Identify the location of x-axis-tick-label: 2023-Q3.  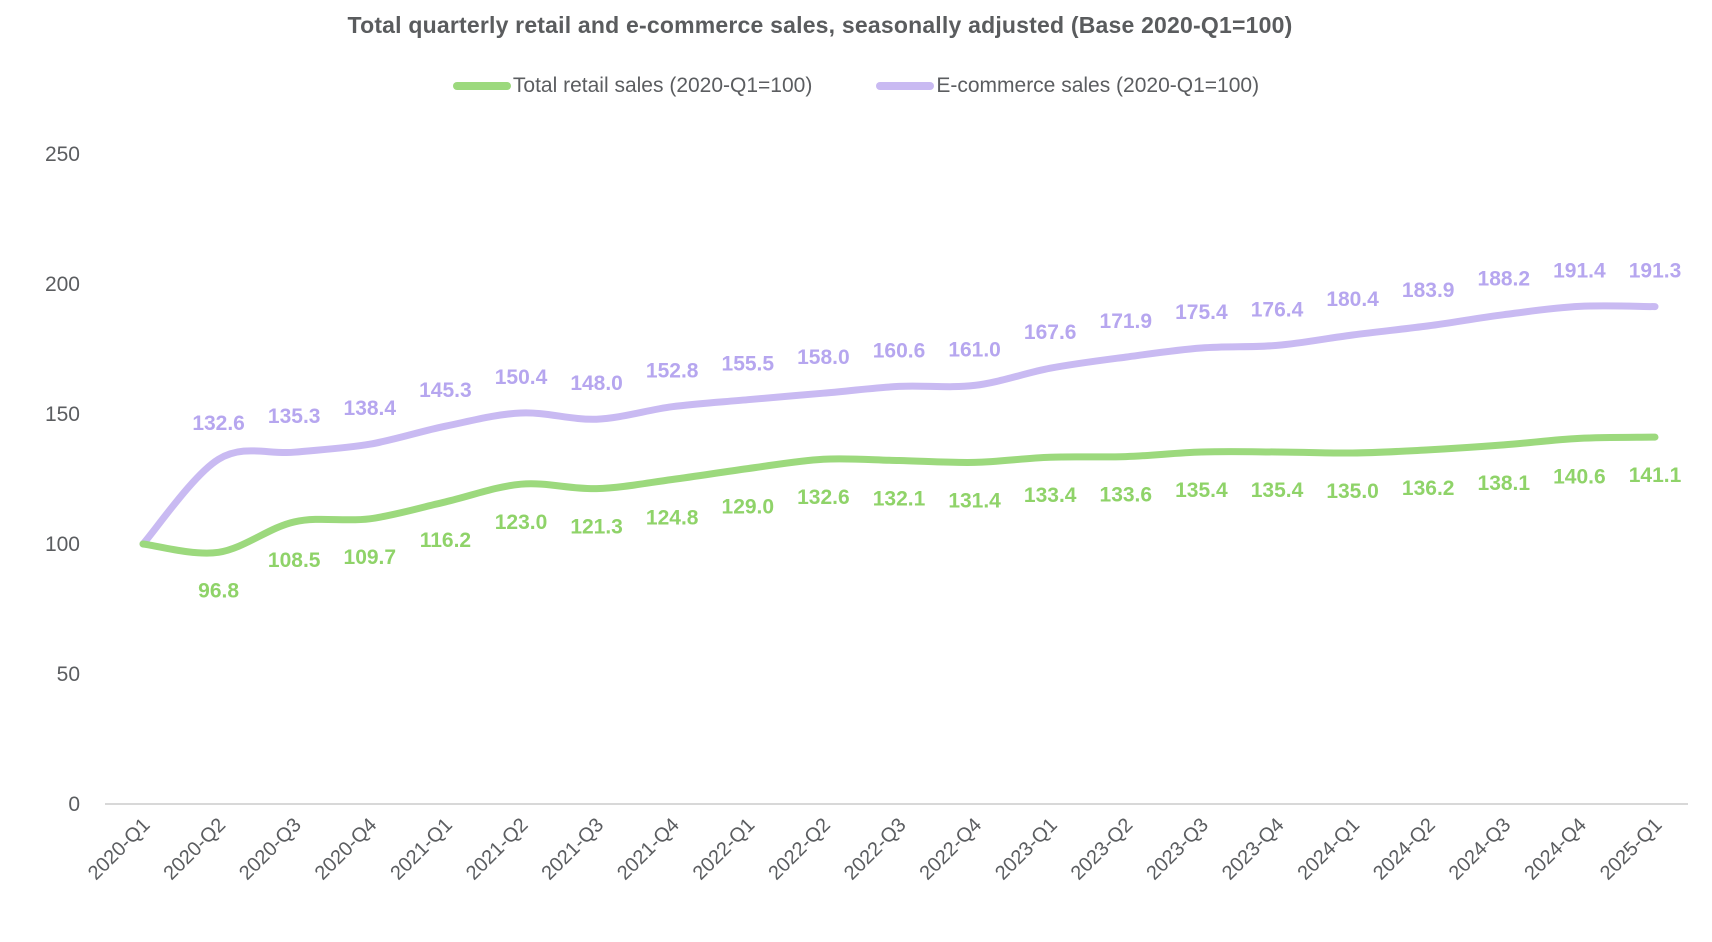
(1177, 849).